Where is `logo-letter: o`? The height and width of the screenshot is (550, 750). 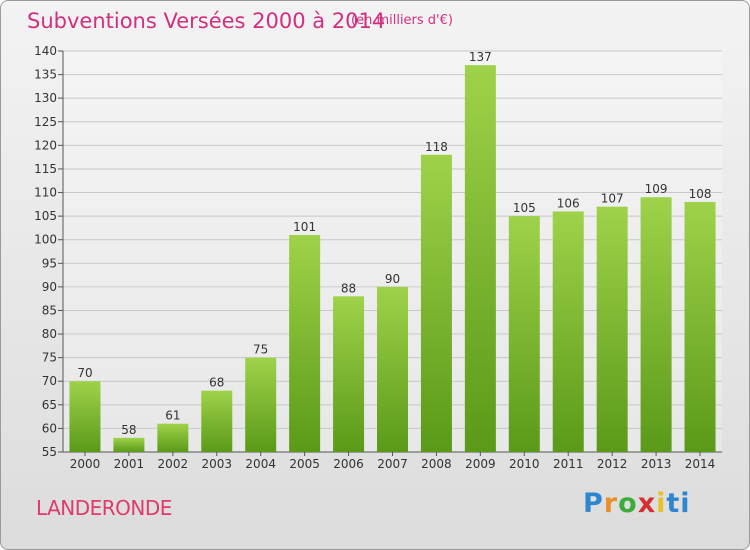 logo-letter: o is located at coordinates (628, 503).